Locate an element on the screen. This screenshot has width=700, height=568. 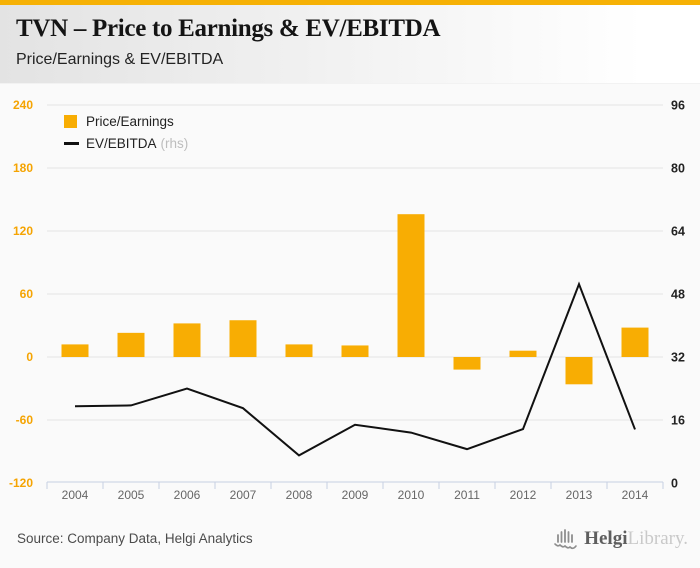
x-axis-year-label: 2010 is located at coordinates (411, 495).